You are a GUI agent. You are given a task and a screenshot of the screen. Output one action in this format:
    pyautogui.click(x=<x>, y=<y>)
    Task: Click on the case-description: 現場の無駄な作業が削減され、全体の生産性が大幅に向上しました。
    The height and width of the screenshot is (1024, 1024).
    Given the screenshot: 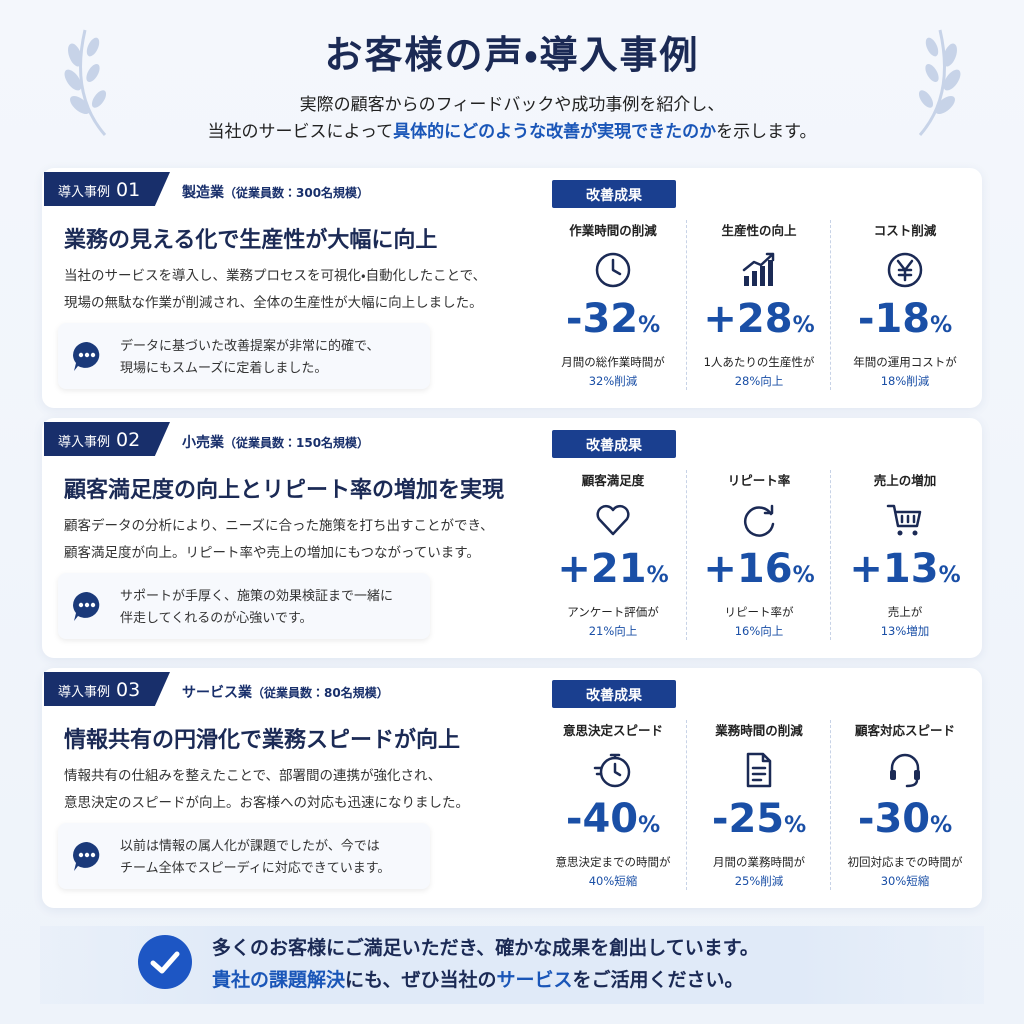 What is the action you would take?
    pyautogui.click(x=273, y=303)
    